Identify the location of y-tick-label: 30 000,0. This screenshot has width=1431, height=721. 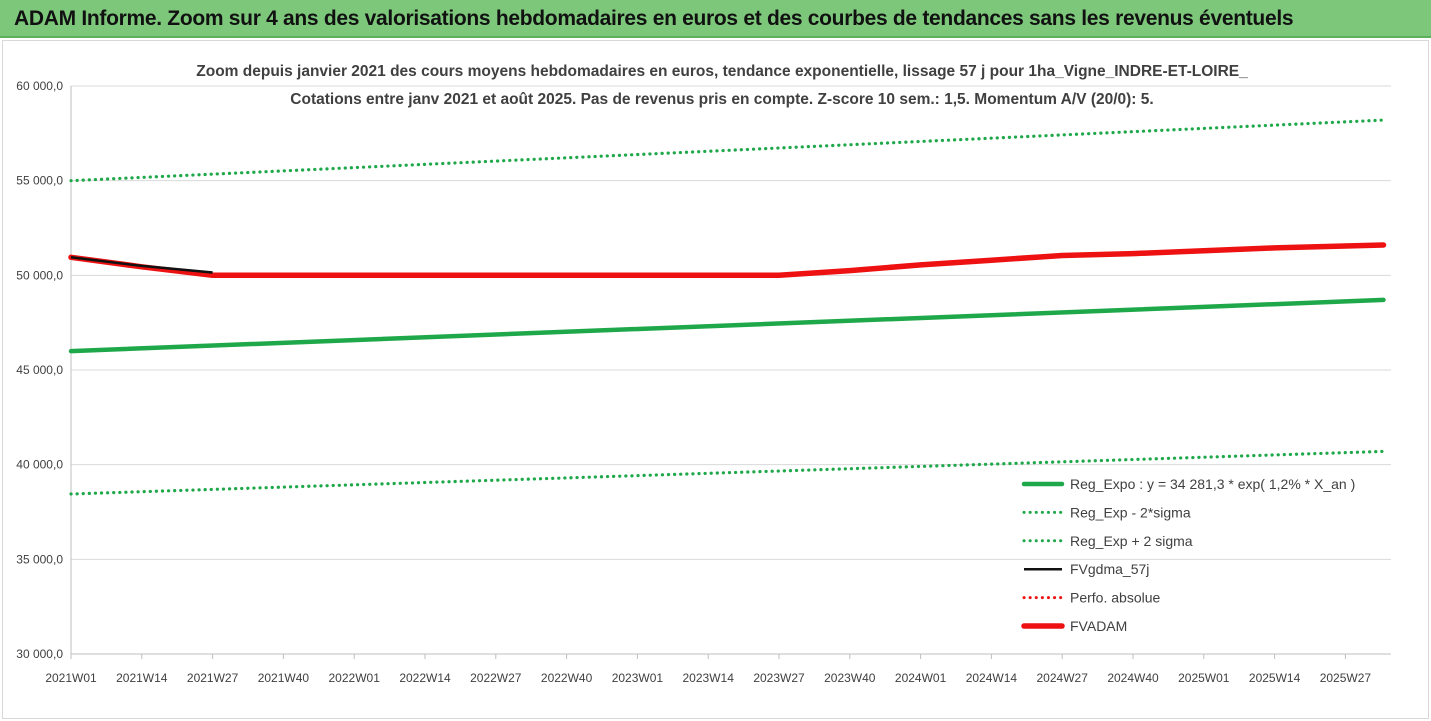
(39, 654).